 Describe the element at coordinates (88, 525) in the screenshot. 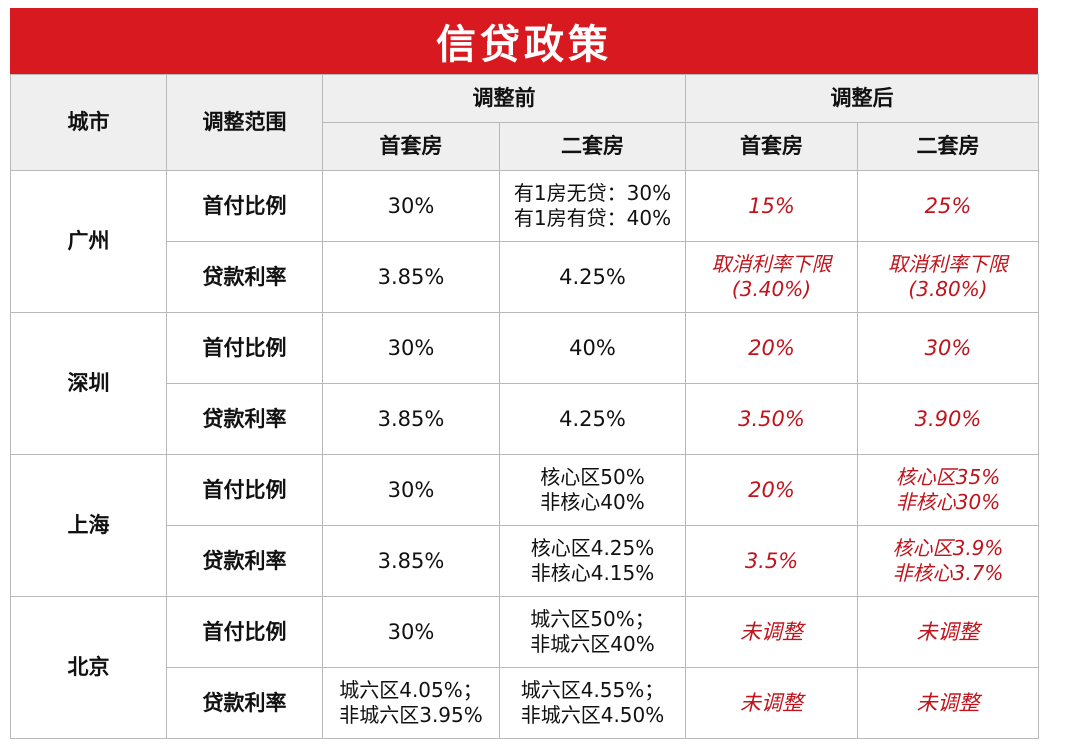

I see `city-cell: 上海` at that location.